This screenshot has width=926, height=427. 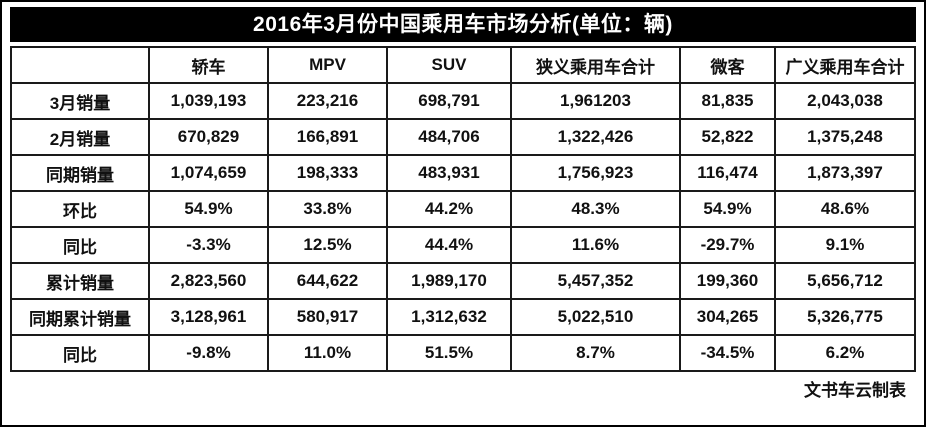 What do you see at coordinates (449, 101) in the screenshot?
I see `data-cell: 698,791` at bounding box center [449, 101].